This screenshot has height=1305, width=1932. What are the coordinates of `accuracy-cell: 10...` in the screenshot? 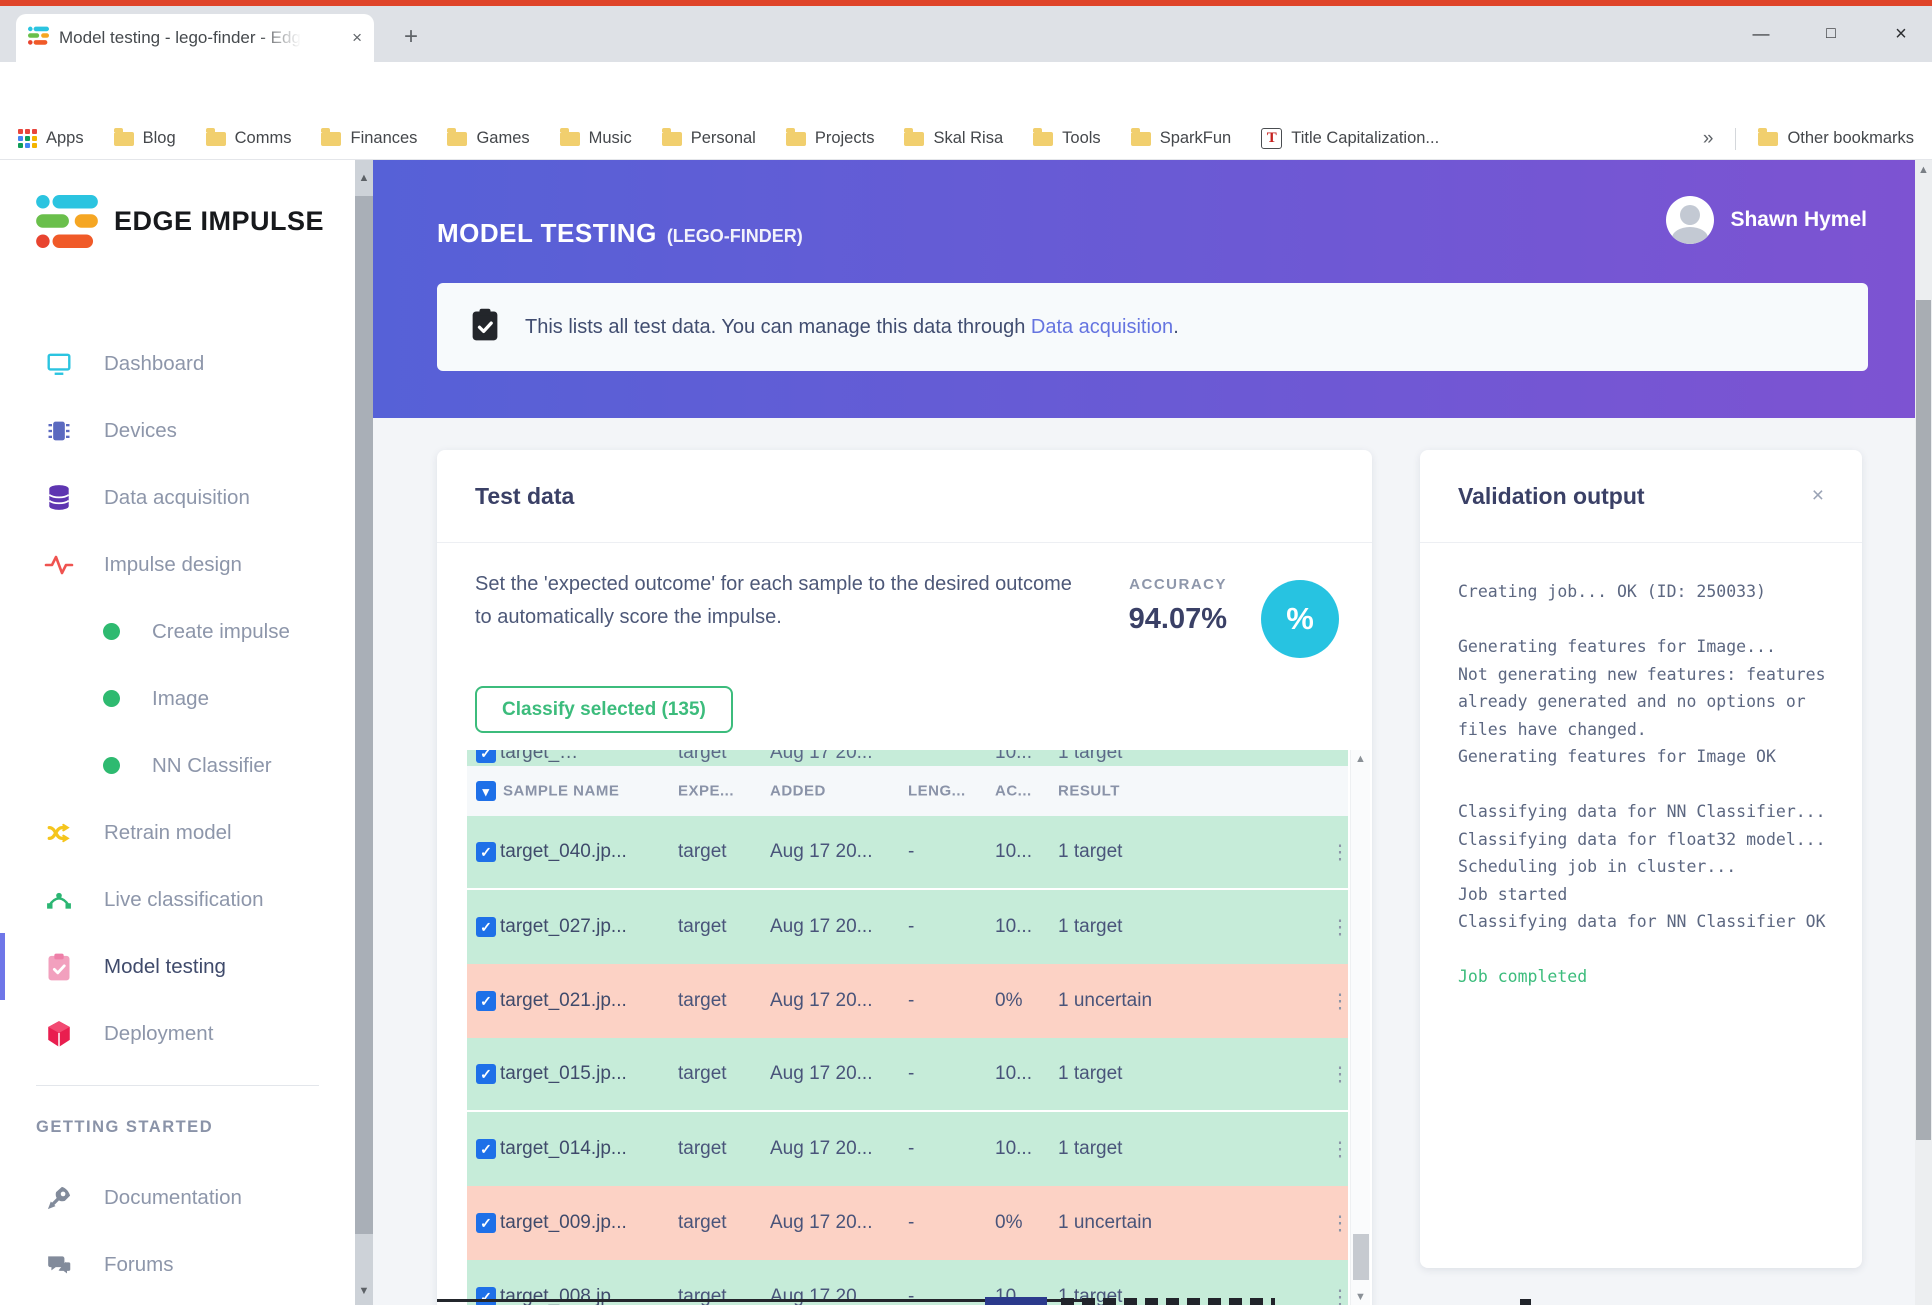 It's located at (1013, 851).